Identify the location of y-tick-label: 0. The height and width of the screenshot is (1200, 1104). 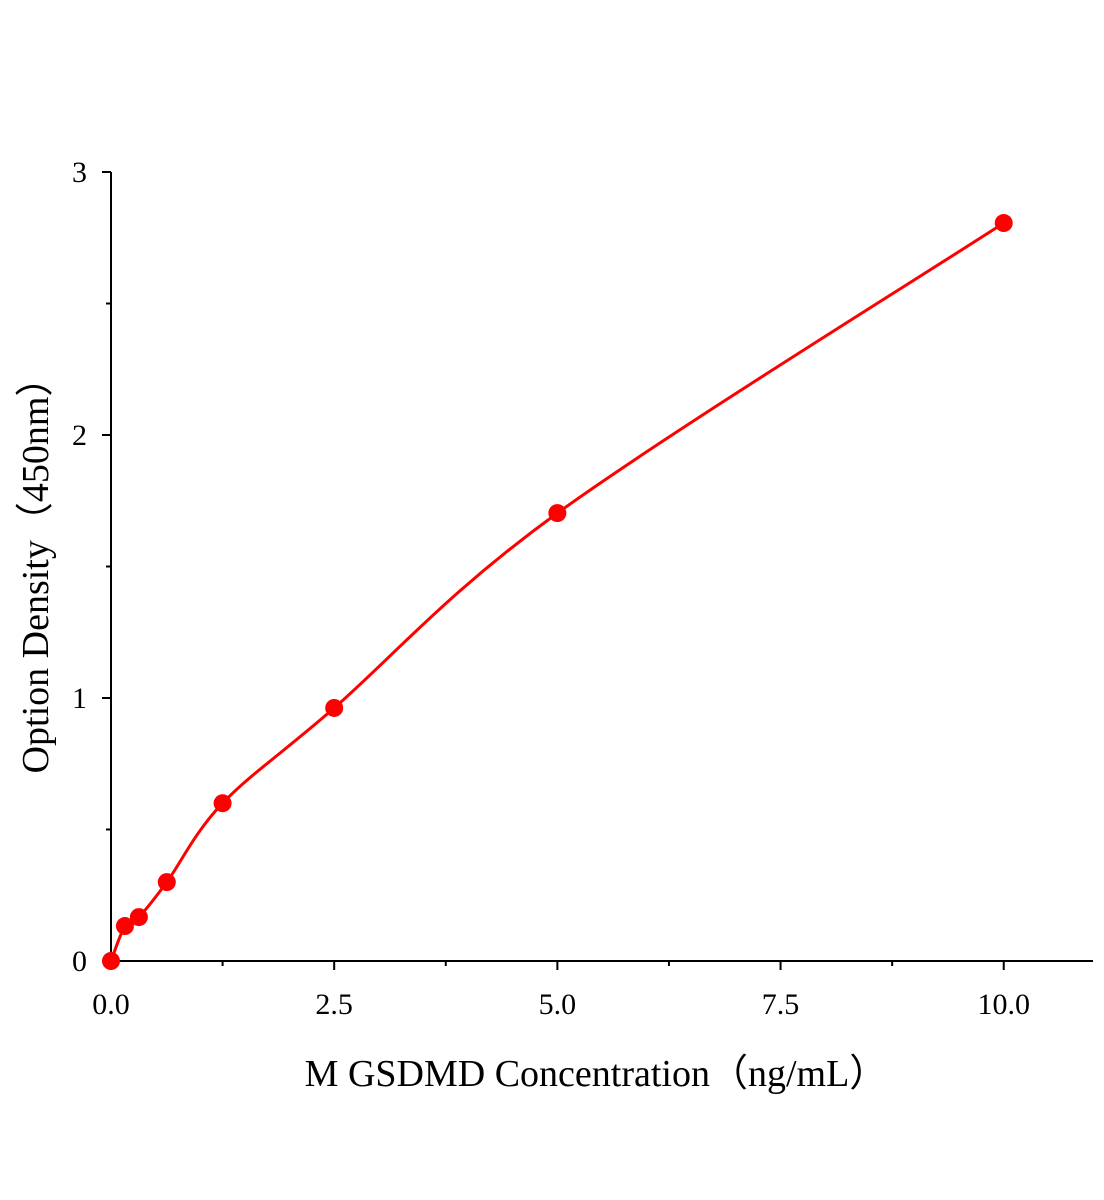
(79, 961).